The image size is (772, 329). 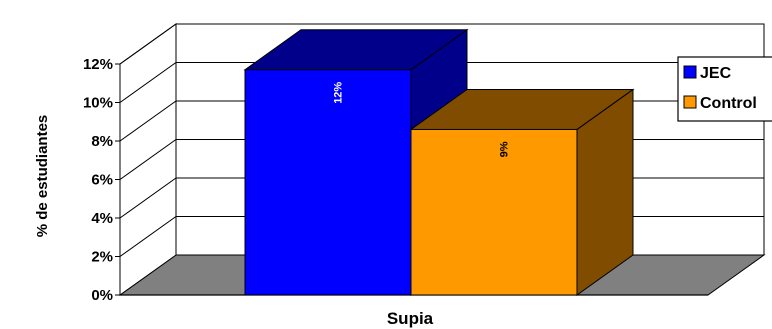 I want to click on y-tick-label: 12%, so click(x=98, y=64).